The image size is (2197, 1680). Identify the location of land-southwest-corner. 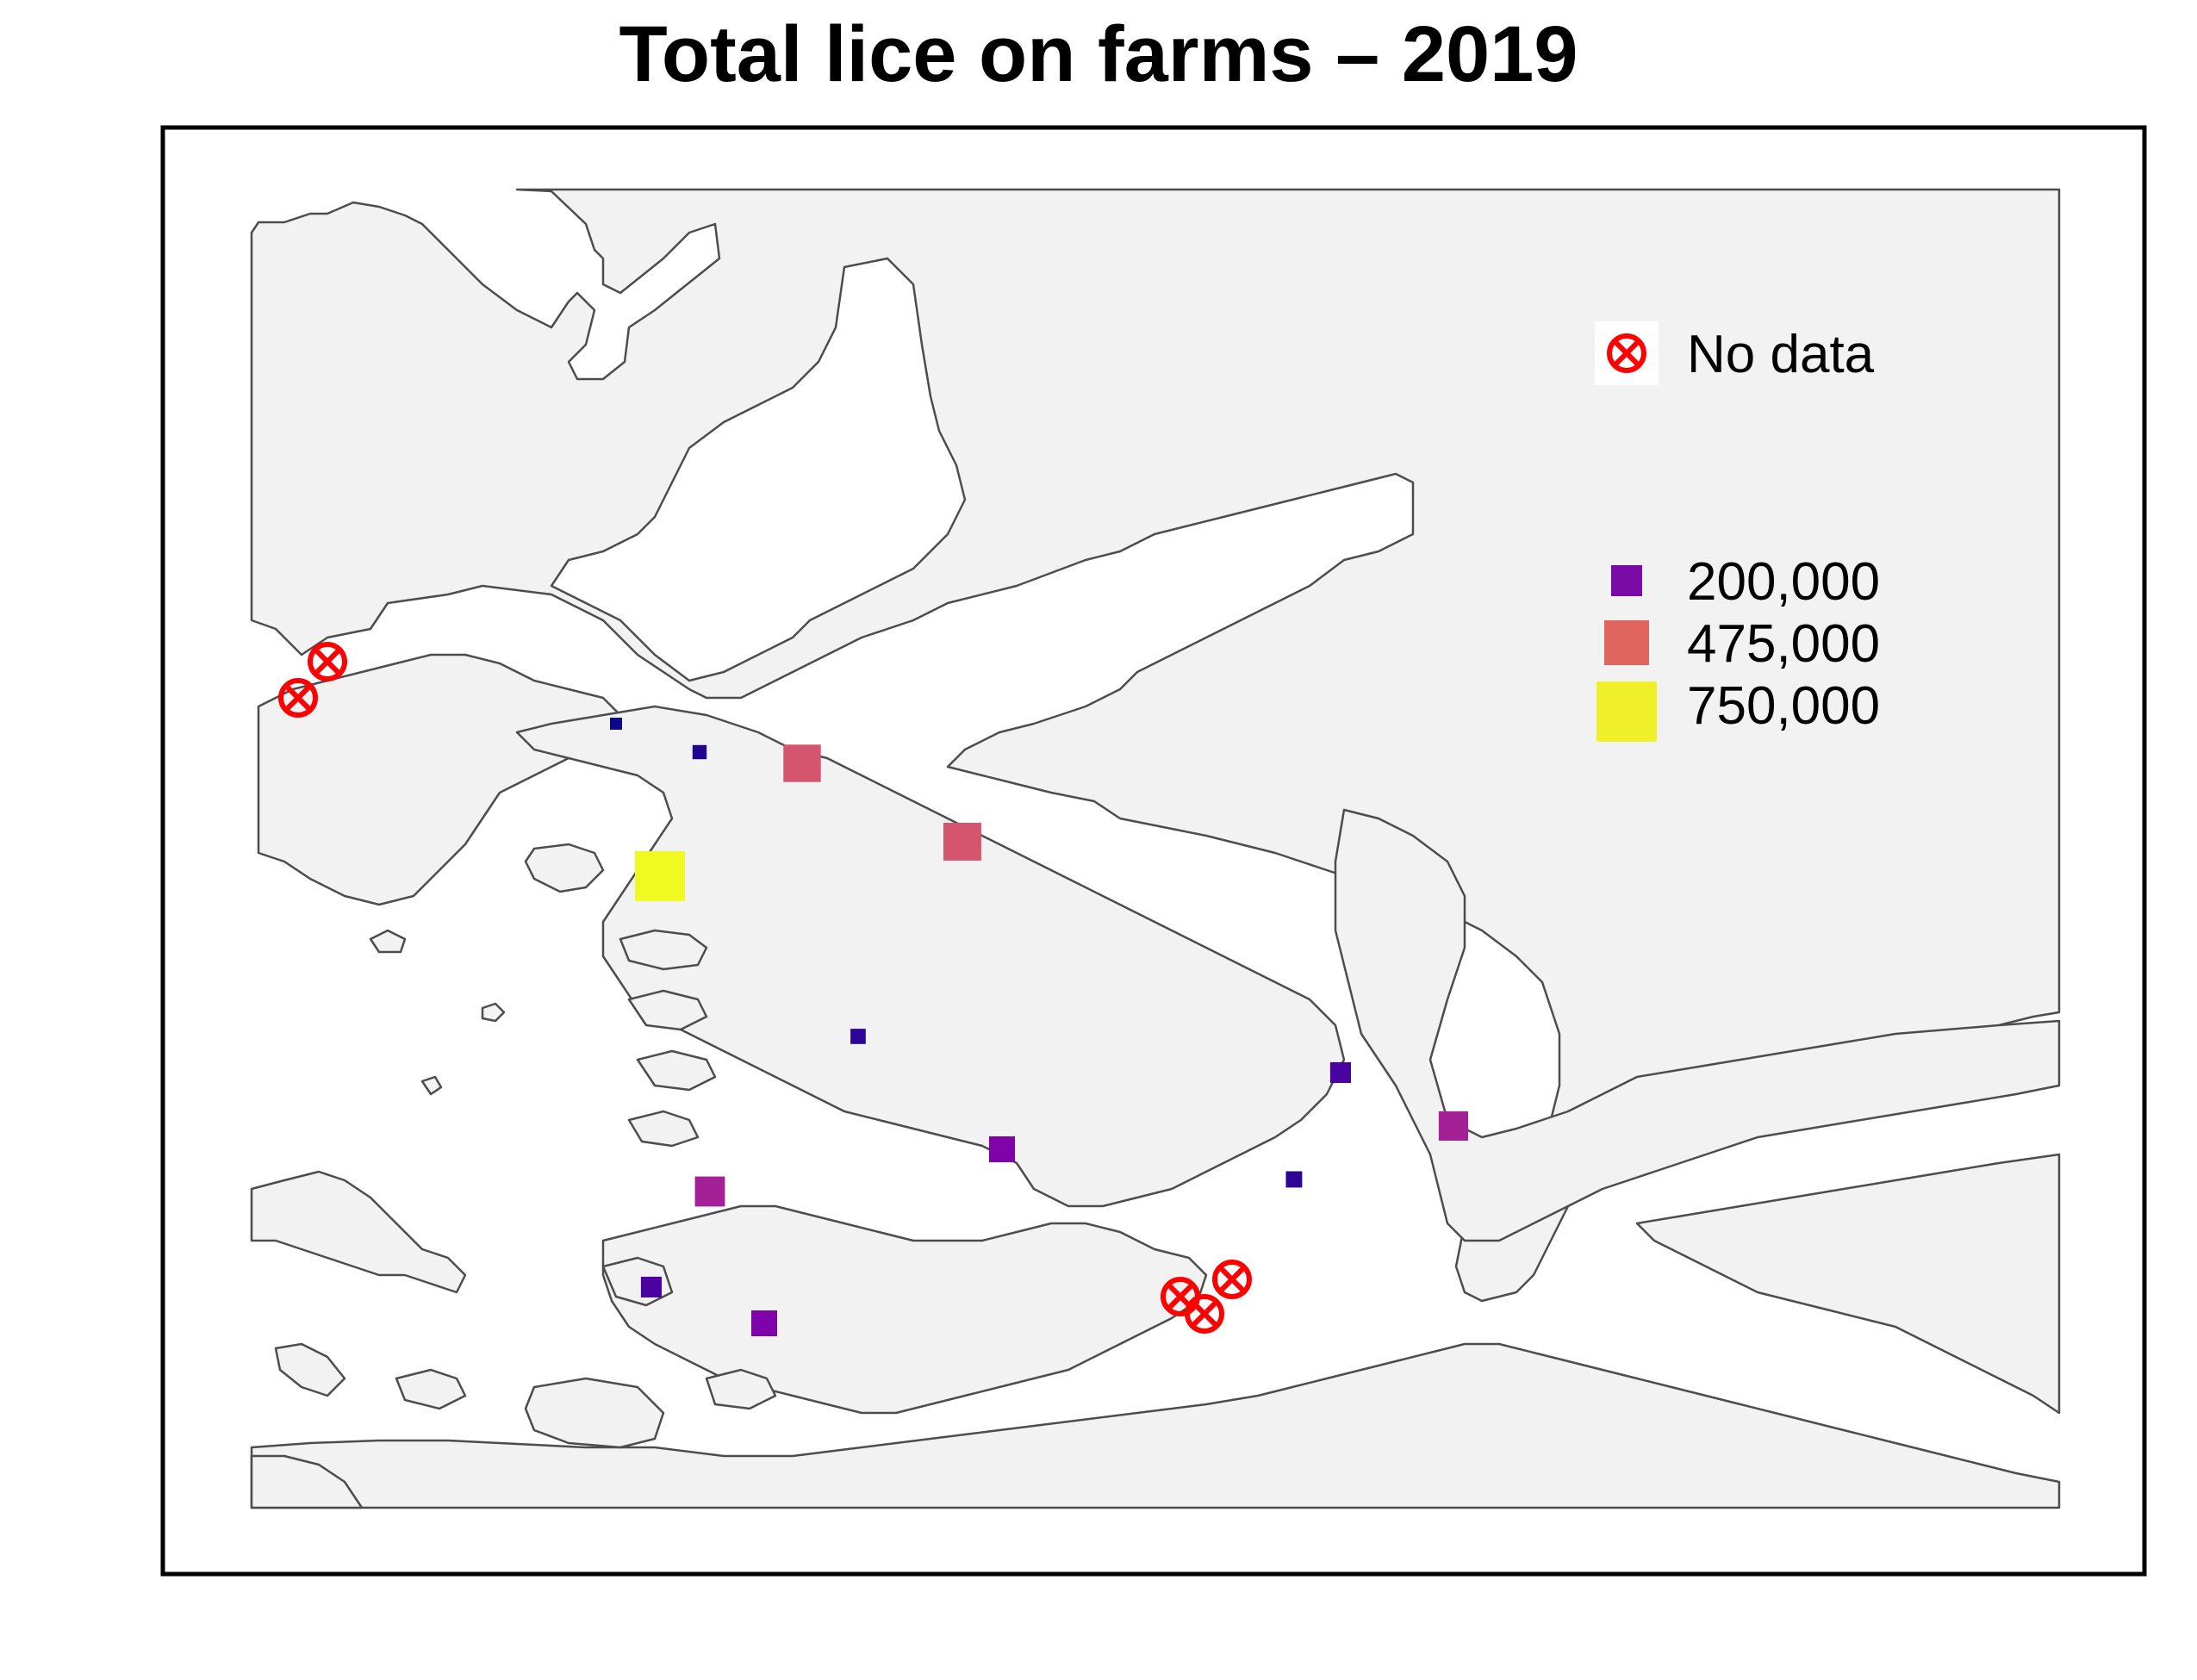
(307, 1482).